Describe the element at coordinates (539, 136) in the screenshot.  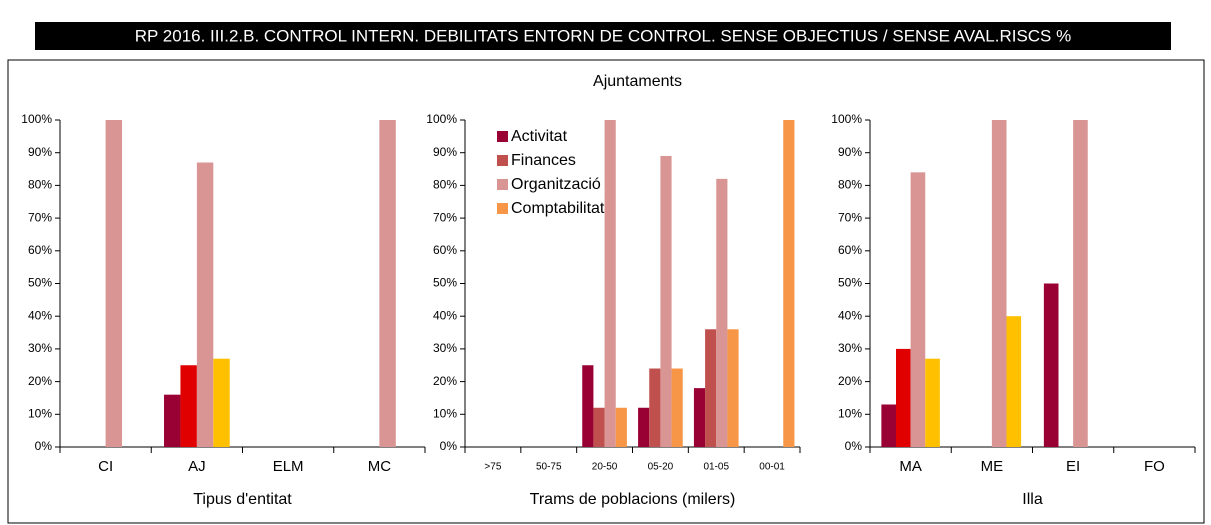
I see `legend-label: Activitat` at that location.